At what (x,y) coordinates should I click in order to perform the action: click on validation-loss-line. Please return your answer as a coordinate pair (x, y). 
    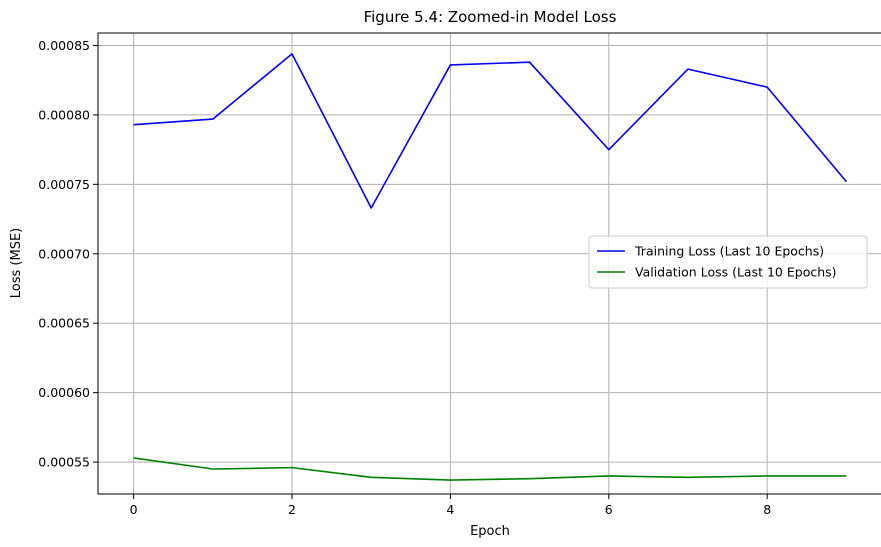
    Looking at the image, I should click on (490, 469).